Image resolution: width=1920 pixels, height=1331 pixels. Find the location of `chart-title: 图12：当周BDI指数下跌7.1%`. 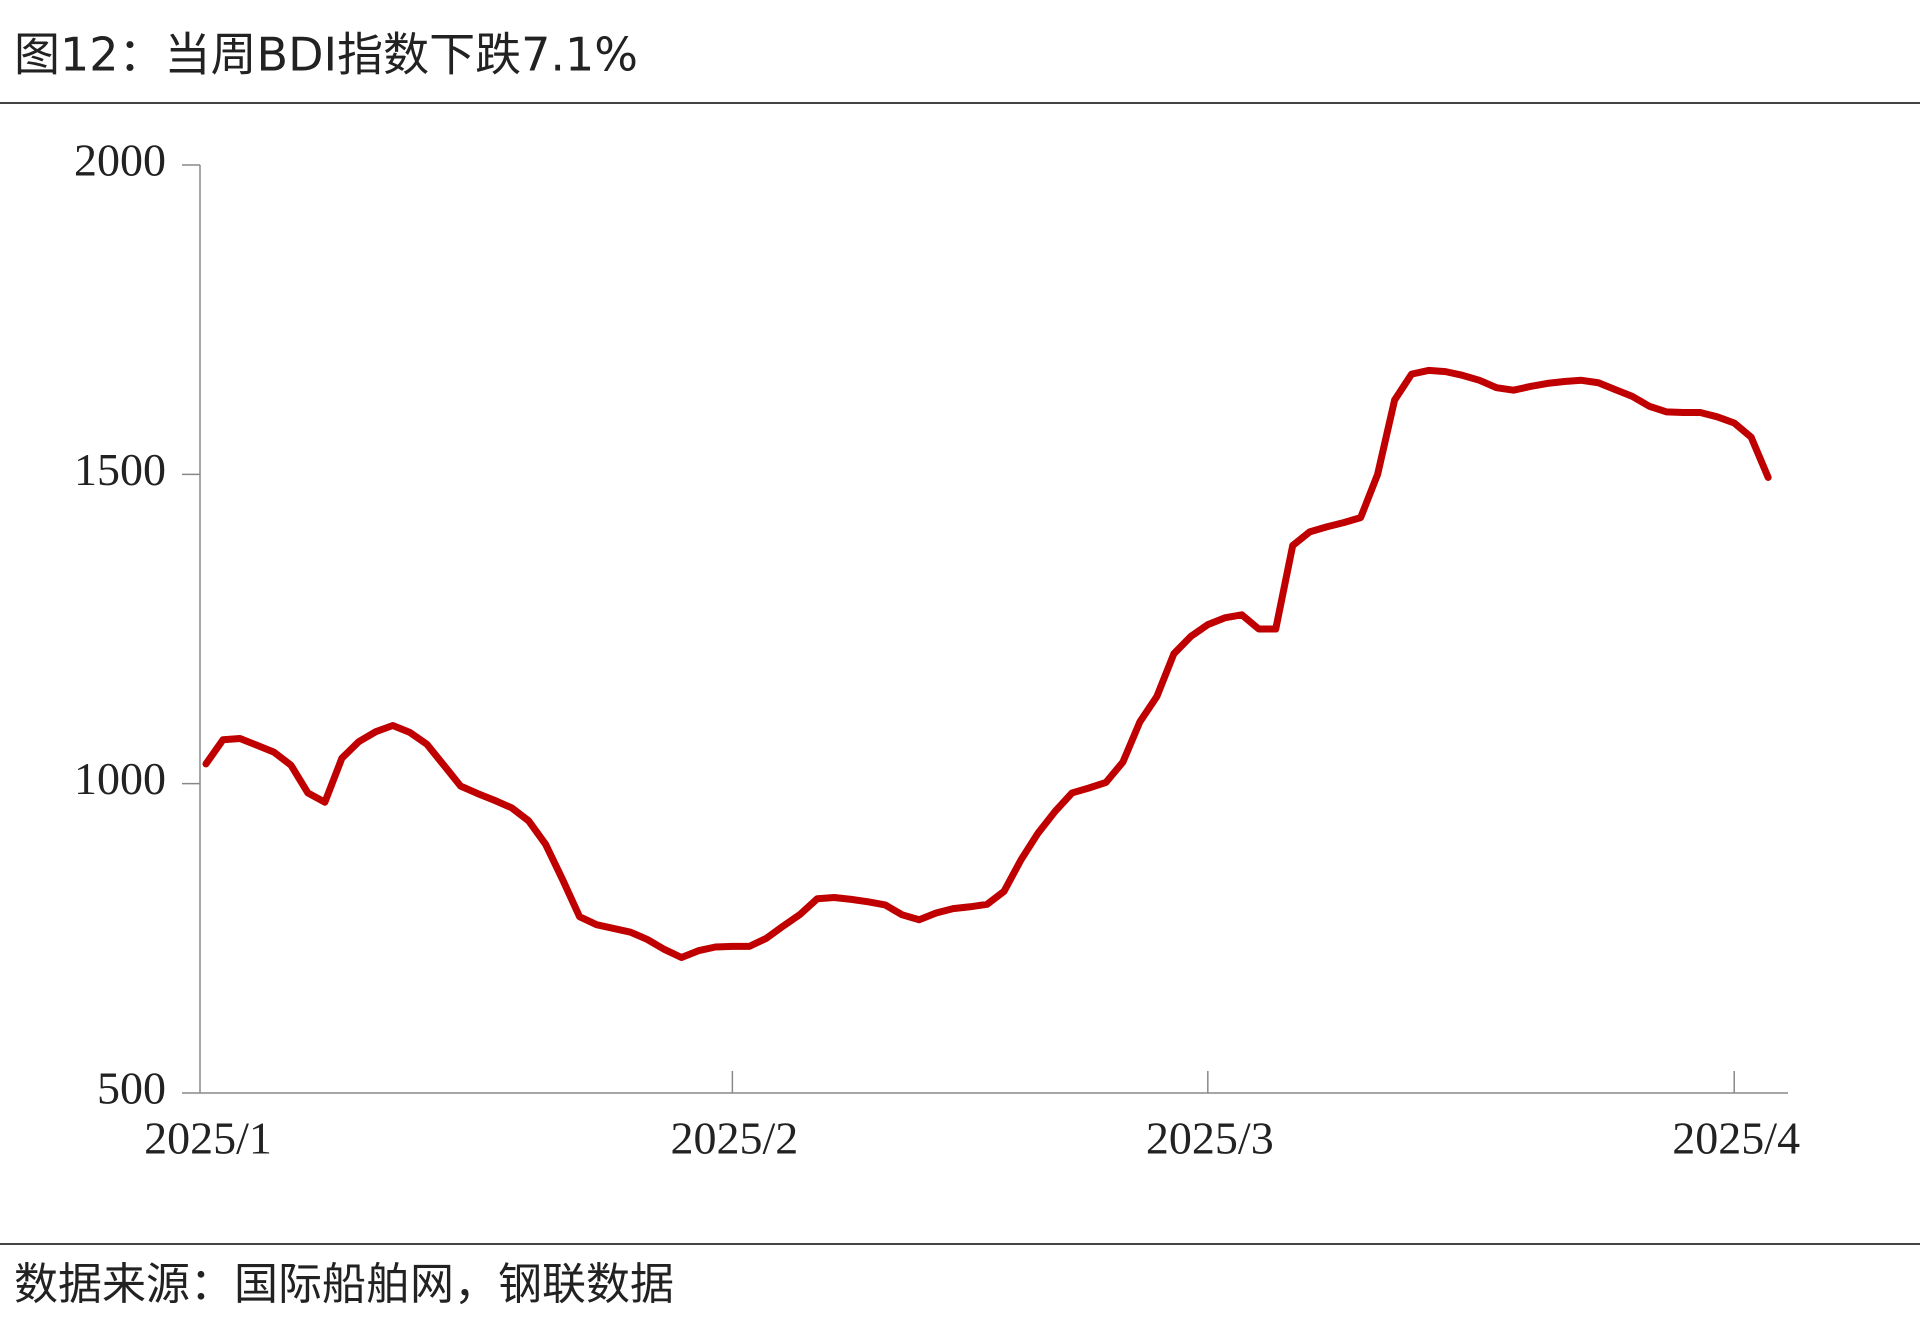

chart-title: 图12：当周BDI指数下跌7.1% is located at coordinates (326, 55).